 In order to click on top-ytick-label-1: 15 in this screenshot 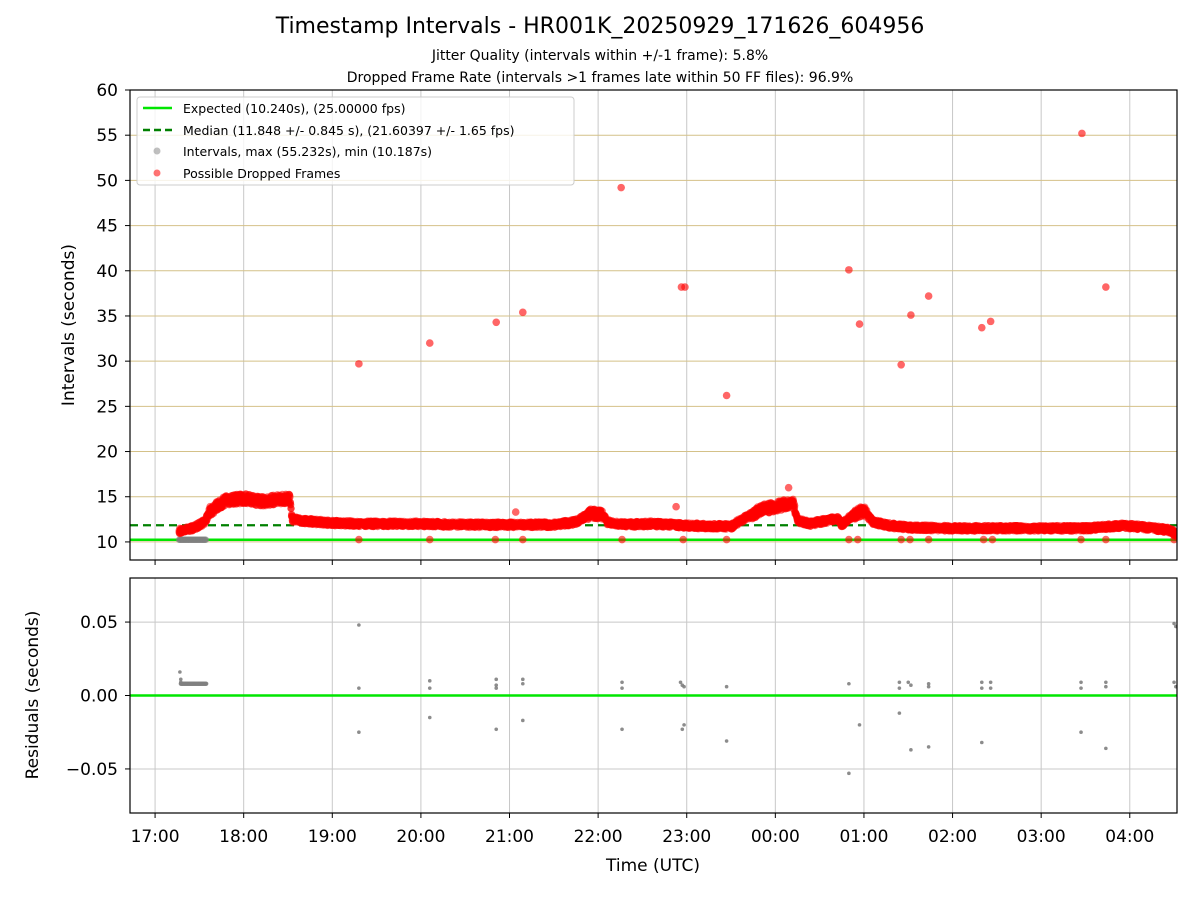, I will do `click(107, 498)`.